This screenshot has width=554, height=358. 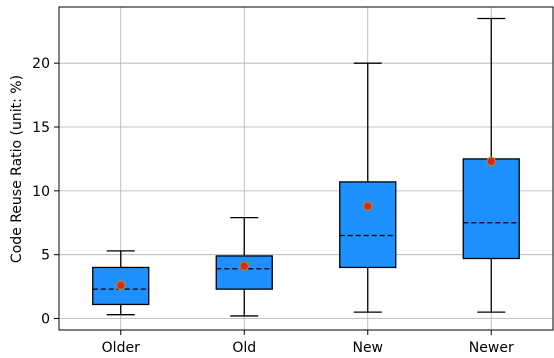 I want to click on x-tick-label: Newer, so click(x=491, y=348).